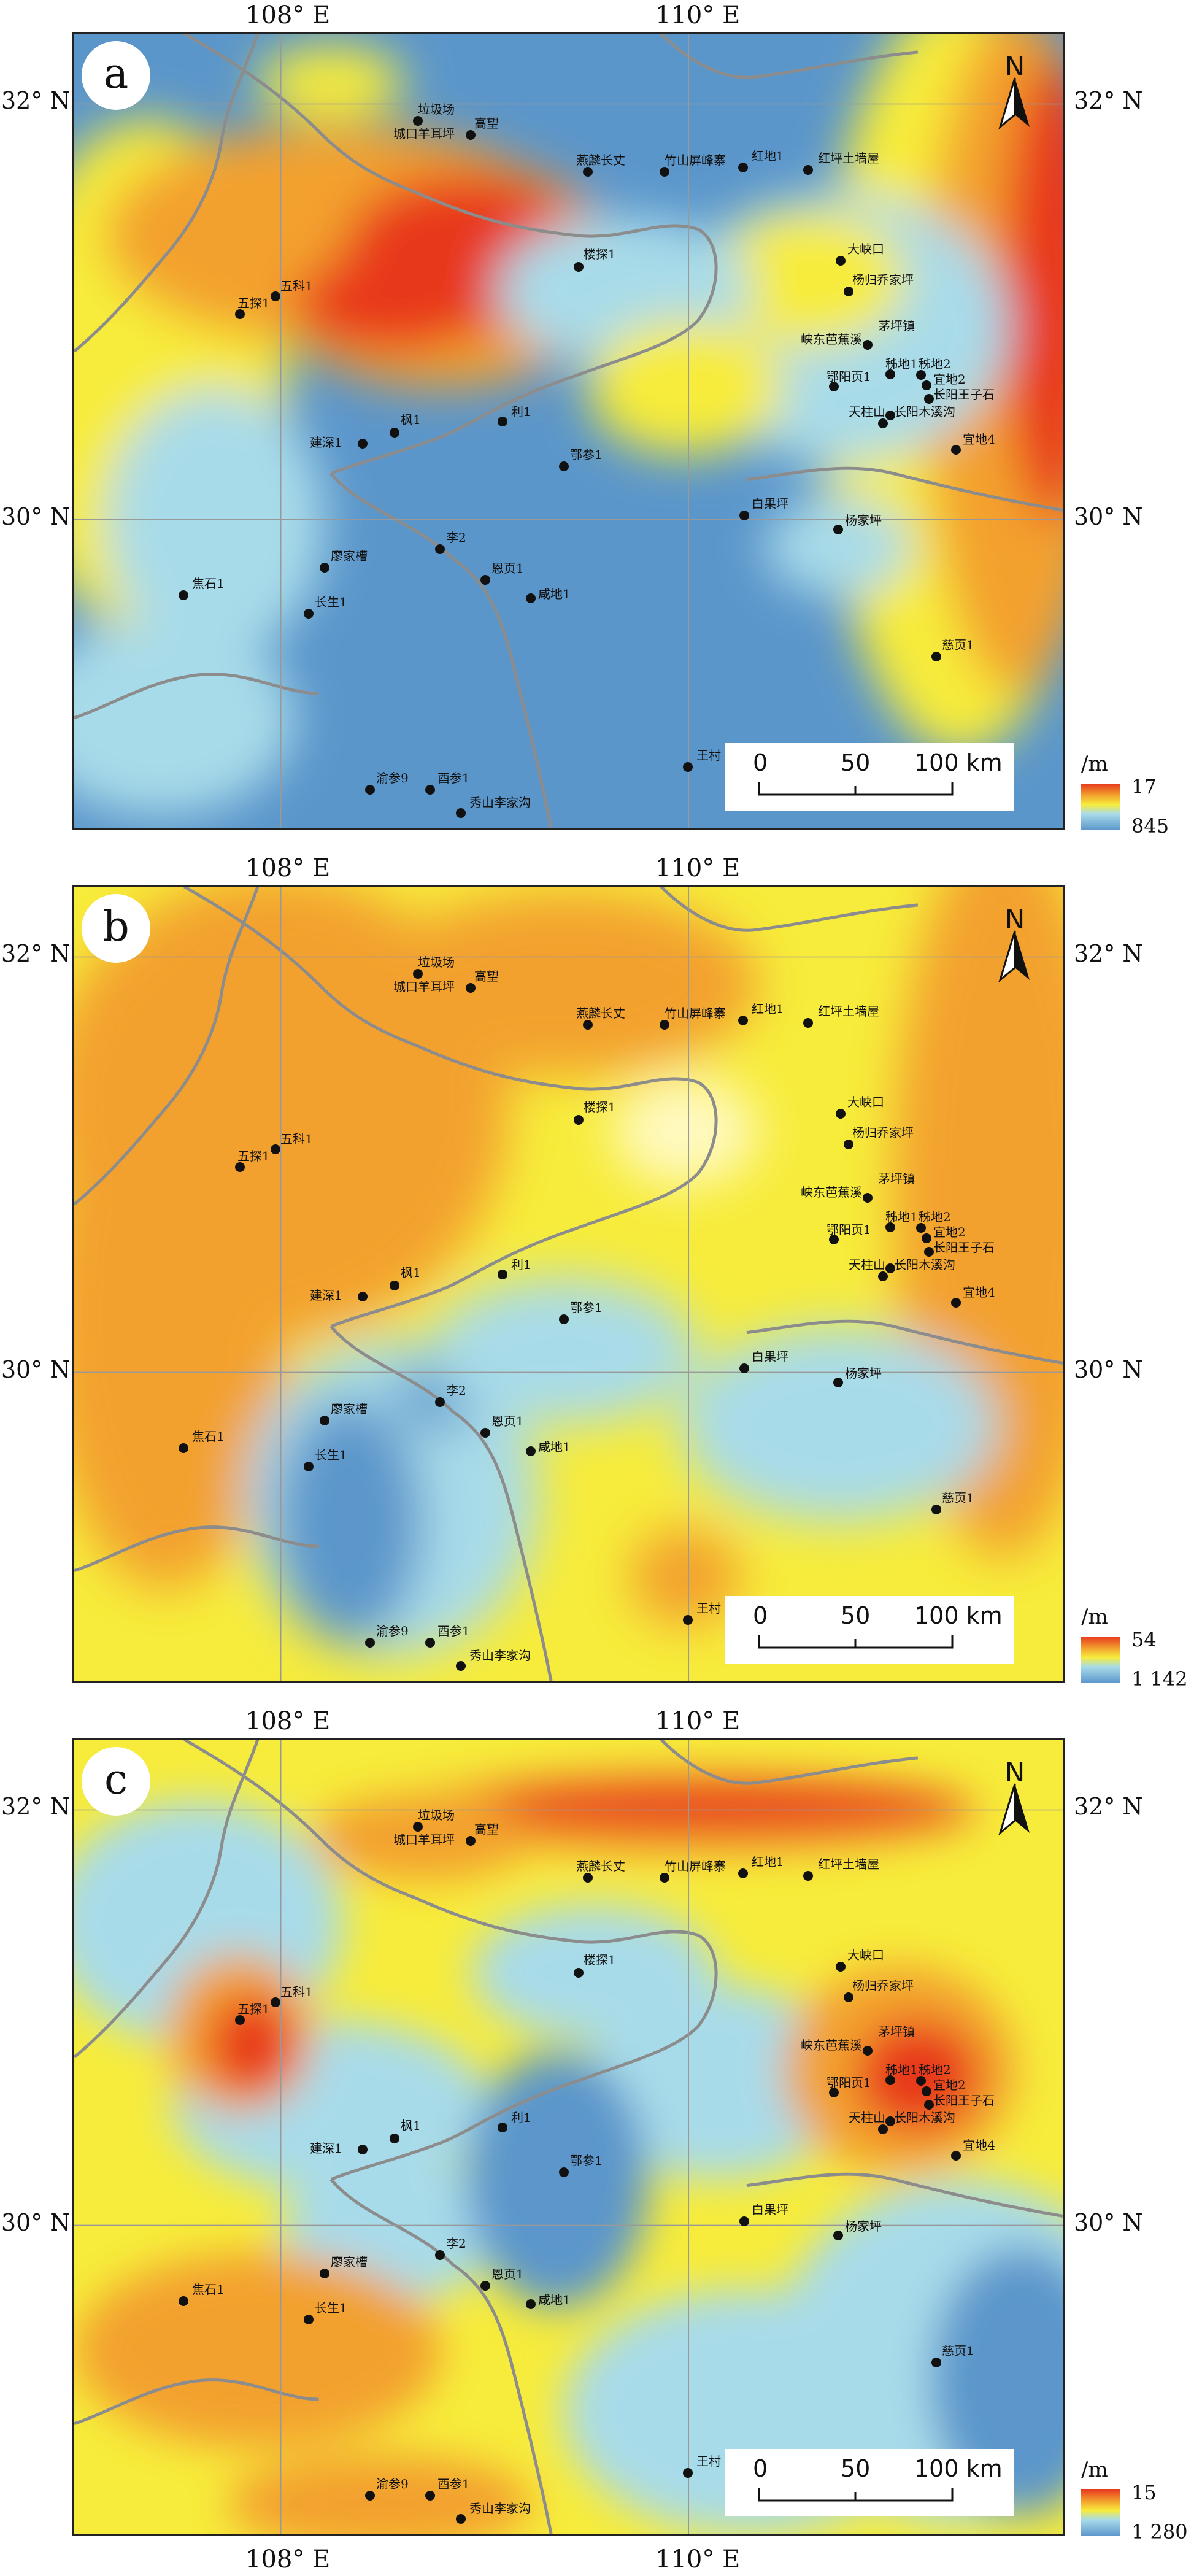 The image size is (1202, 2576). Describe the element at coordinates (411, 2125) in the screenshot. I see `site-label: 枫1` at that location.